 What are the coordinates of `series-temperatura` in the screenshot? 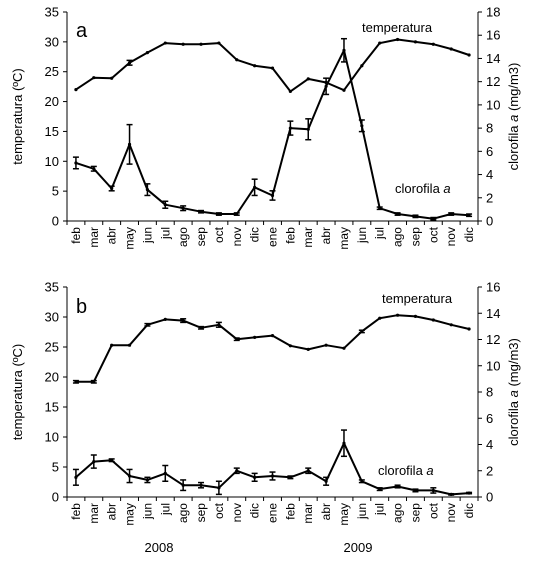 It's located at (272, 65).